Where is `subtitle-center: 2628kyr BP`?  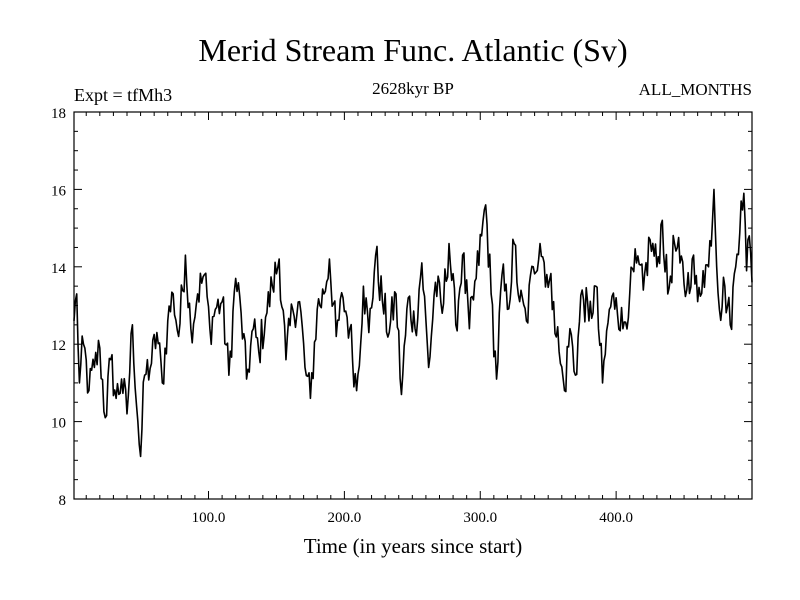 subtitle-center: 2628kyr BP is located at coordinates (413, 88).